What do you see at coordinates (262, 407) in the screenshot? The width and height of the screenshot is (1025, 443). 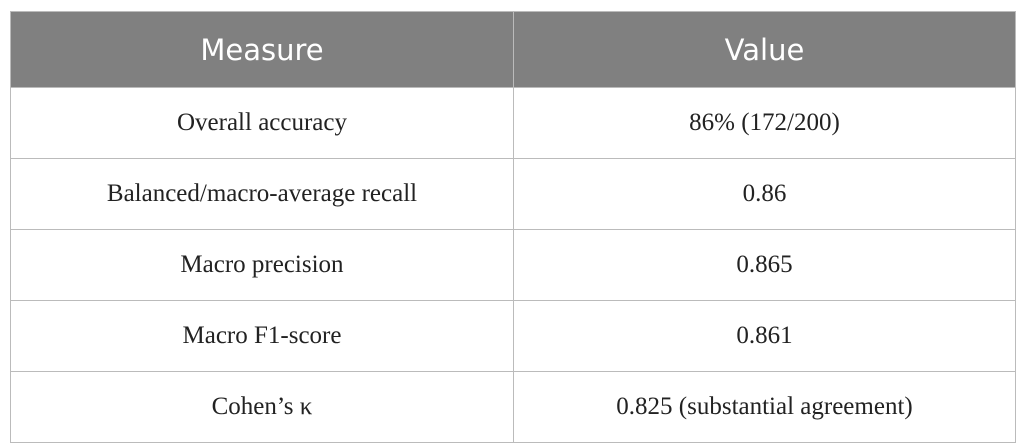 I see `table-cell: Cohen’s κ` at bounding box center [262, 407].